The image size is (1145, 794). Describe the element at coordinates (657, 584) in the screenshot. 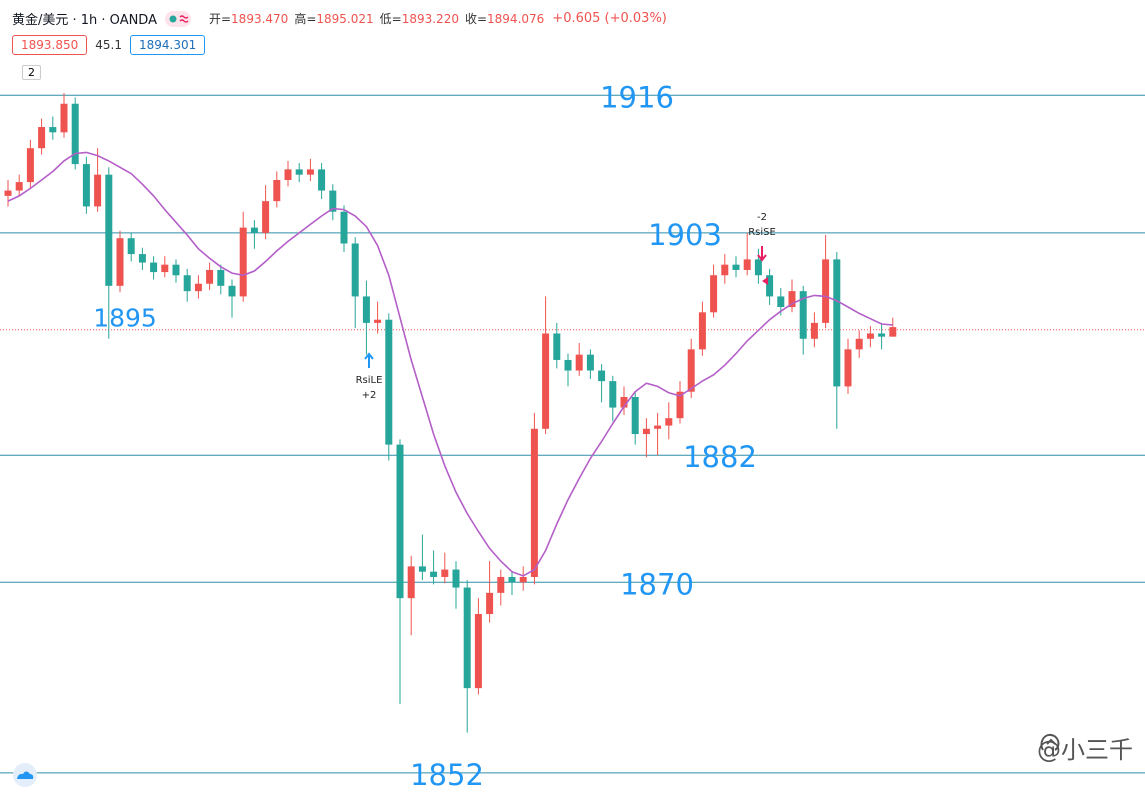

I see `level-label: 1870` at that location.